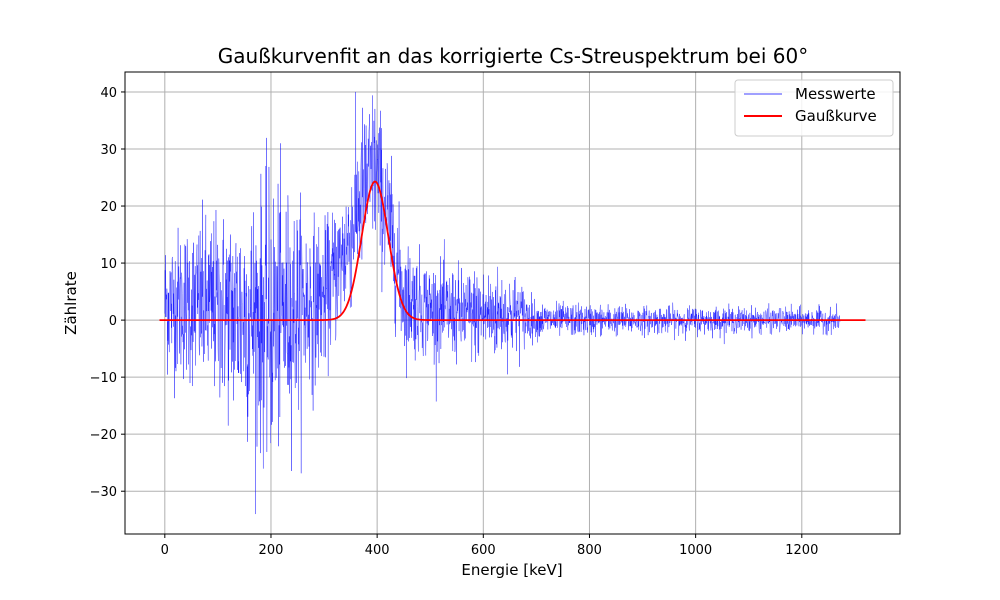  Describe the element at coordinates (835, 94) in the screenshot. I see `legend-label-messwerte: Messwerte` at that location.